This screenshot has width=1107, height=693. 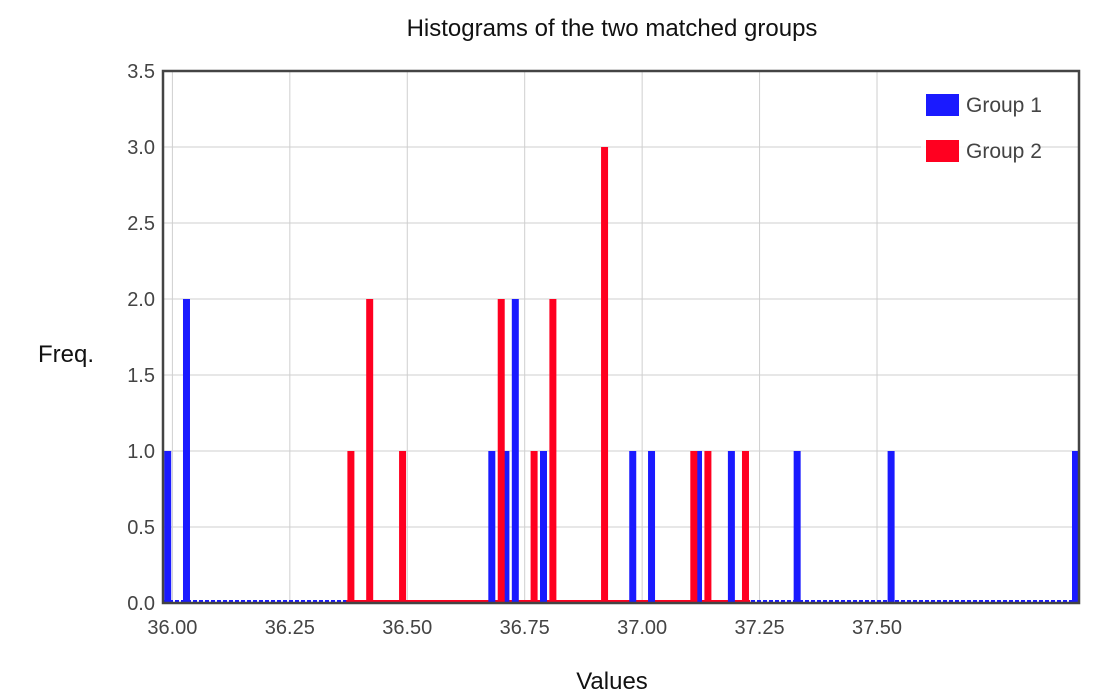 I want to click on y-axis-label: Freq., so click(x=66, y=354).